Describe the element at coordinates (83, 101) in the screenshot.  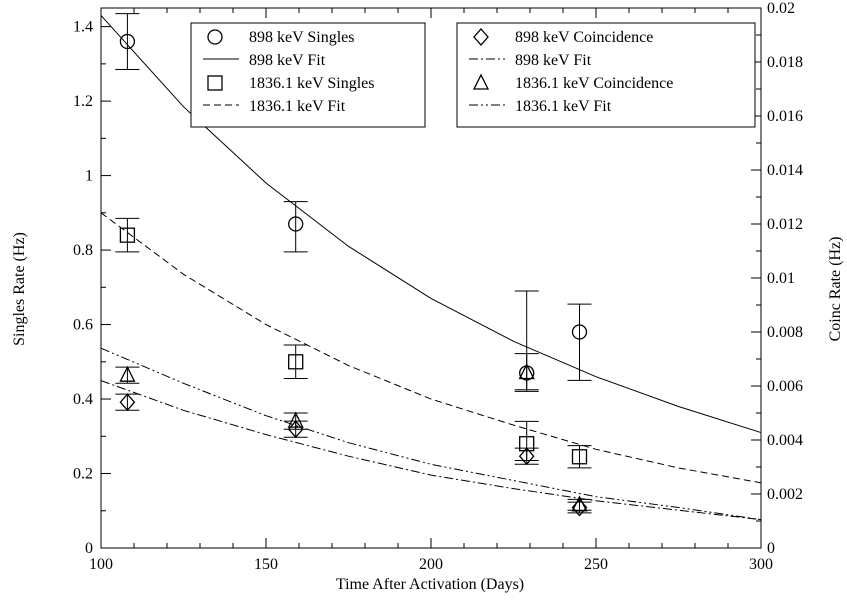
I see `y-tick-label-left: 1.2` at that location.